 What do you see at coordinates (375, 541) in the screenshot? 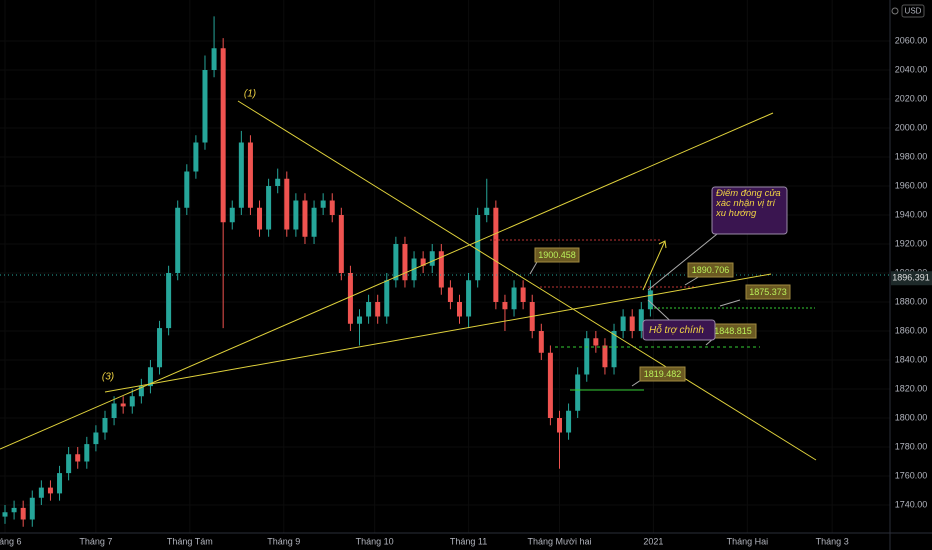
I see `x-tick-label: Tháng 10` at bounding box center [375, 541].